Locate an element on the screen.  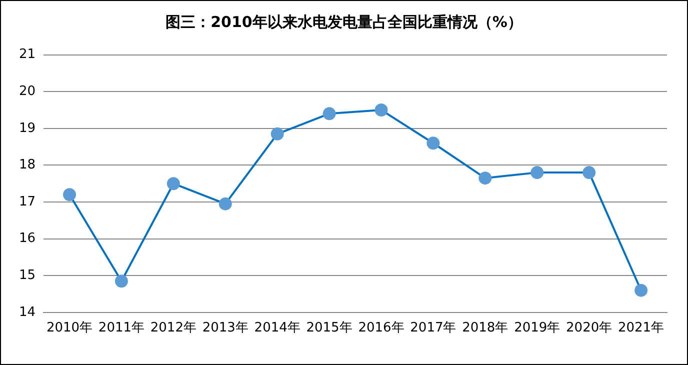
x-tick-label: 2019年 is located at coordinates (537, 328).